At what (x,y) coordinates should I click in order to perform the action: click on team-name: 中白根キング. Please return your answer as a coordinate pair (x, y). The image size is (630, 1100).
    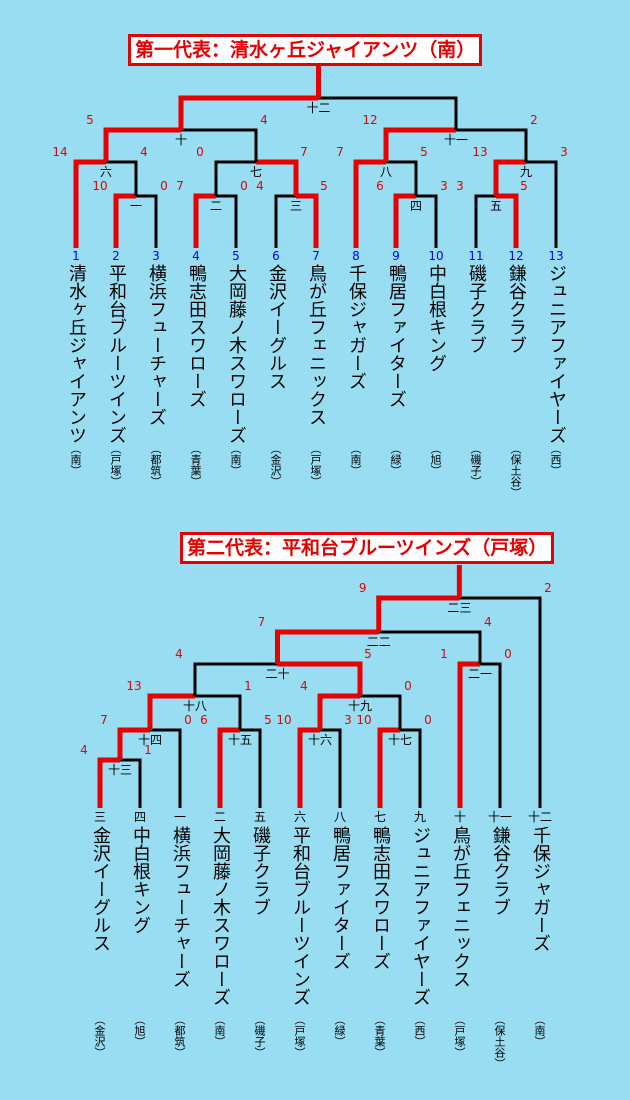
    Looking at the image, I should click on (436, 318).